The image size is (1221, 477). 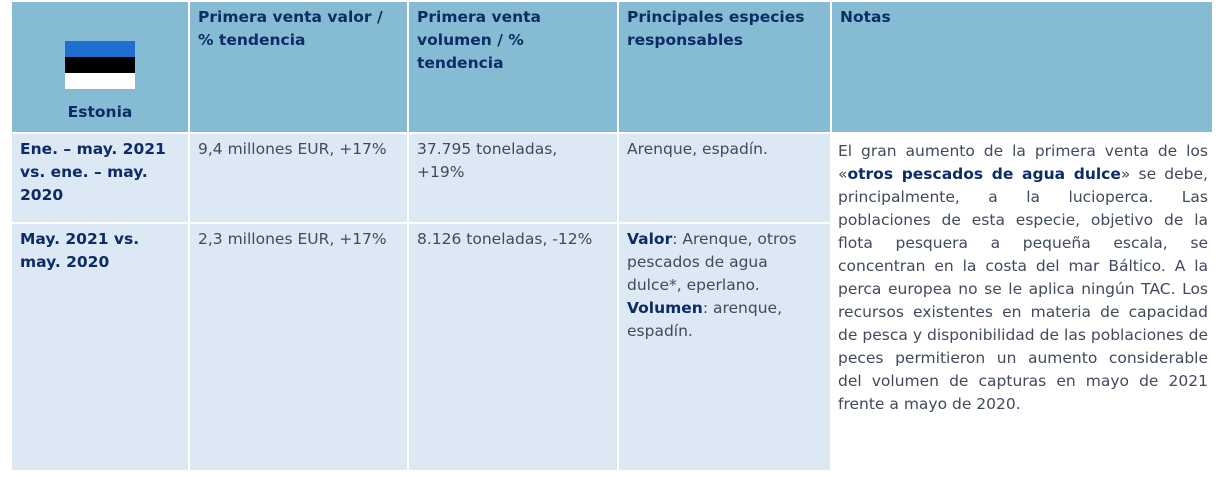 I want to click on cell: 2,3 millones EUR, +17%, so click(x=298, y=347).